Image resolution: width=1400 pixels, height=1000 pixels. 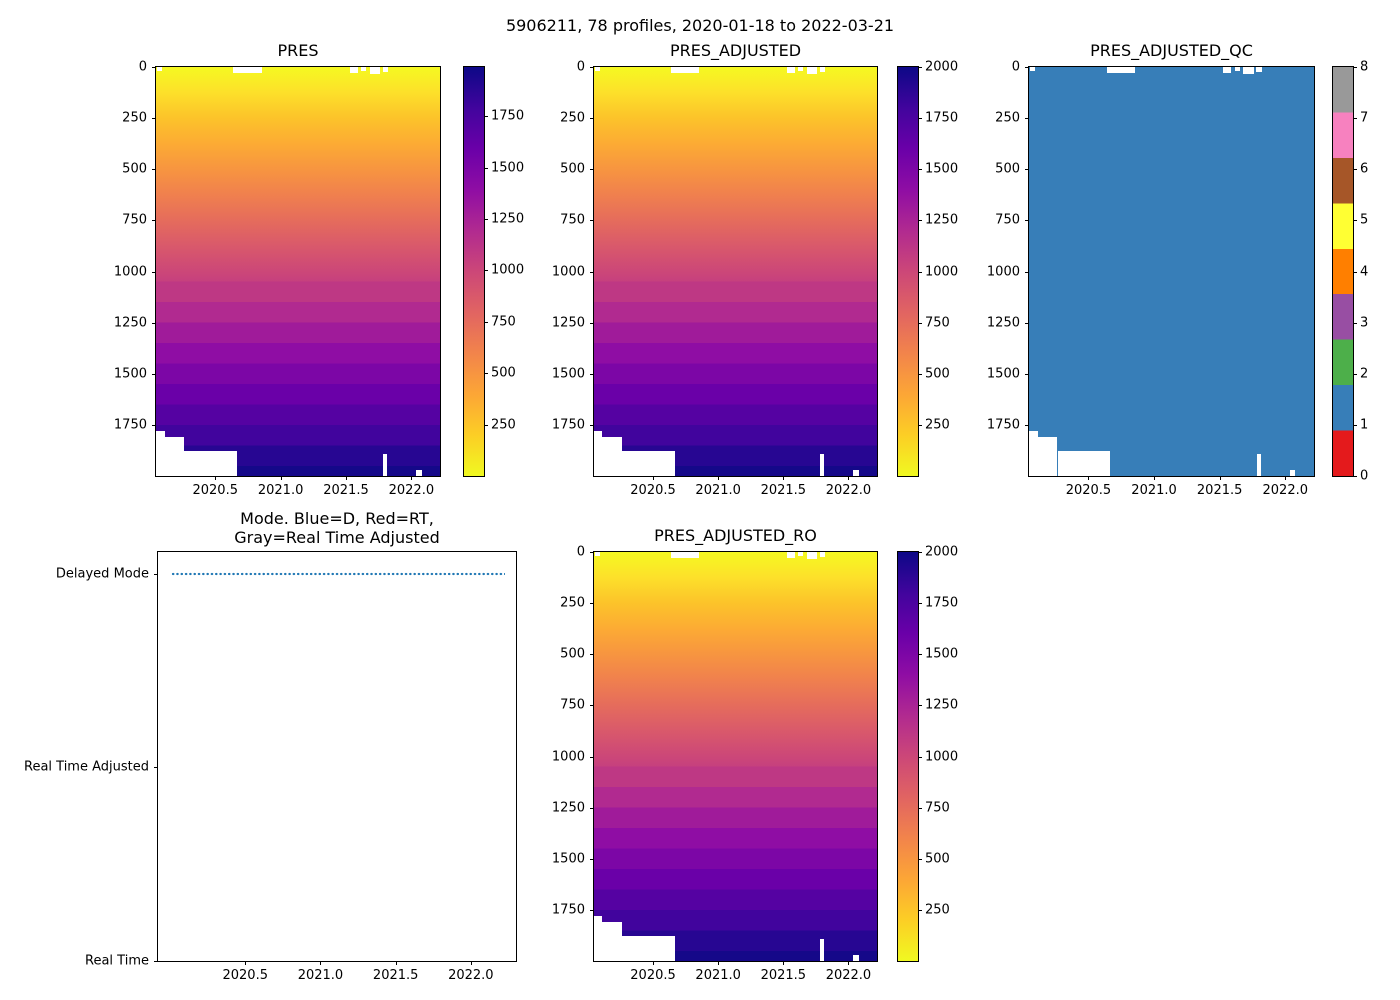 I want to click on colorbar-gradient-pres_adjusted_qc, so click(x=1343, y=271).